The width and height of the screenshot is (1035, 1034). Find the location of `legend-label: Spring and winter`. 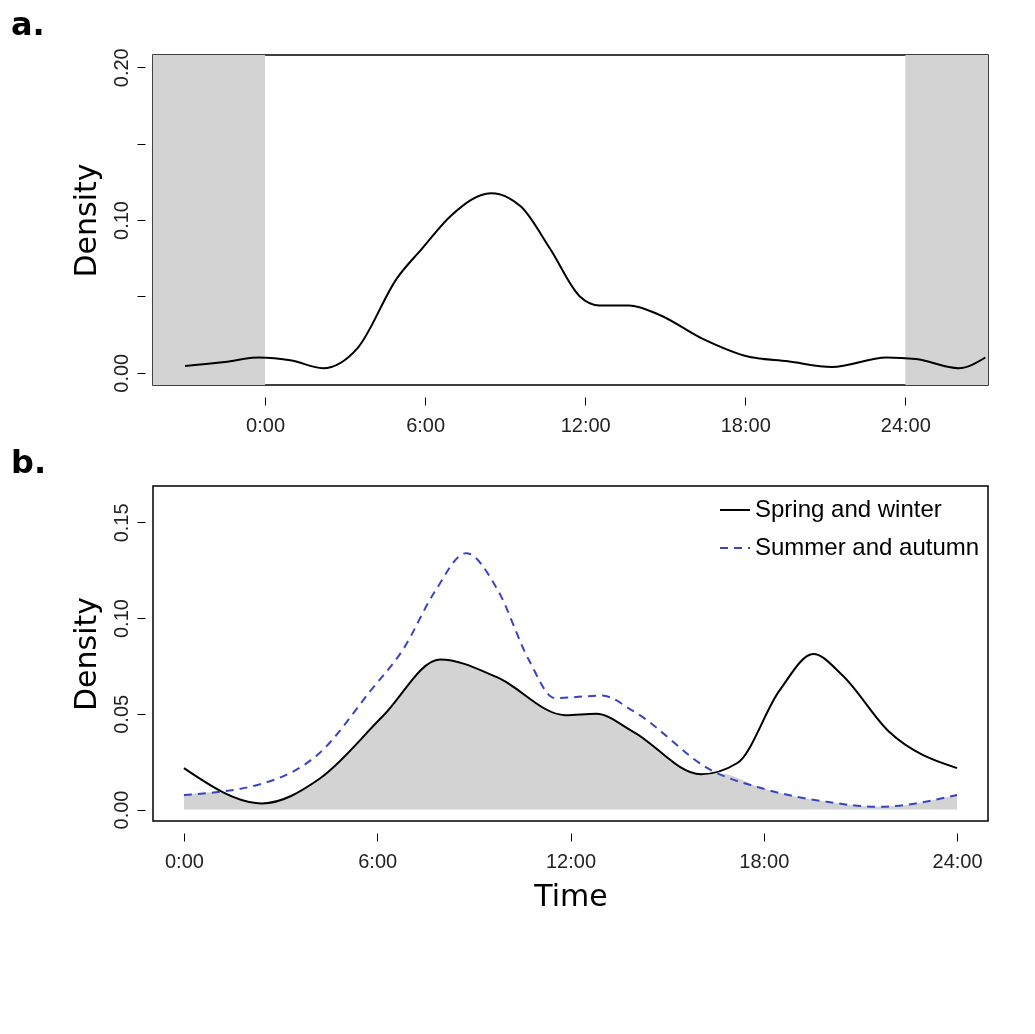

legend-label: Spring and winter is located at coordinates (848, 508).